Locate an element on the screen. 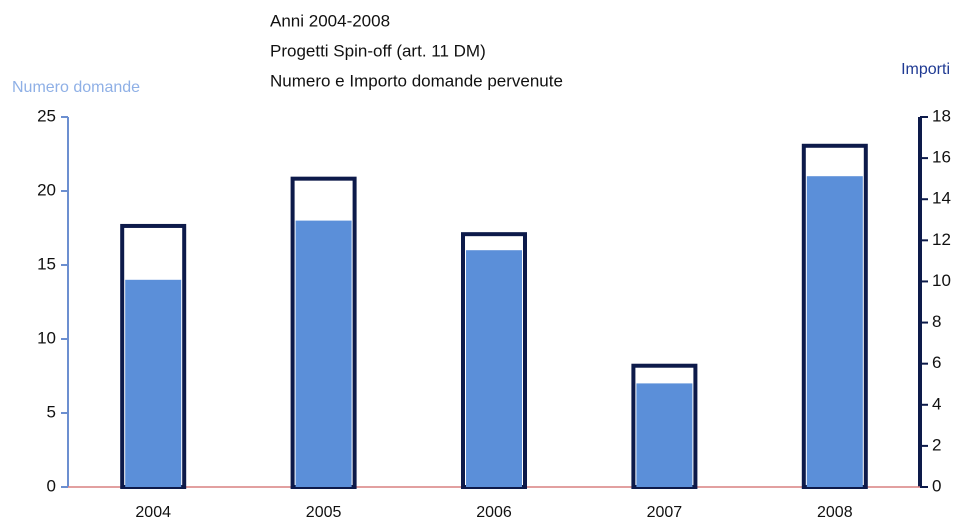  y2-tick-label: 14 is located at coordinates (941, 198).